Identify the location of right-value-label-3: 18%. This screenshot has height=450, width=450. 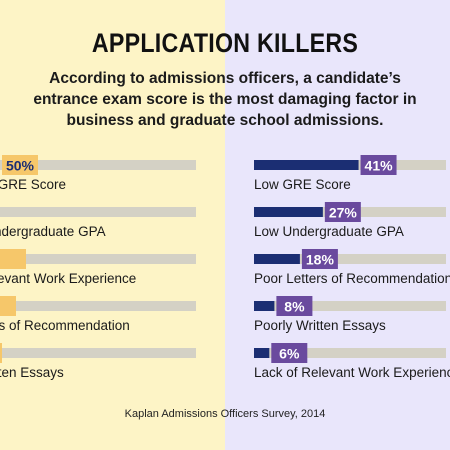
(320, 260).